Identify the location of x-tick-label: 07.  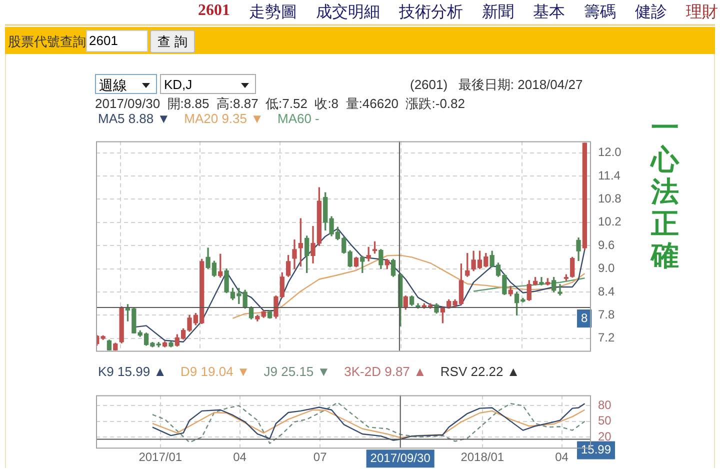
(320, 457).